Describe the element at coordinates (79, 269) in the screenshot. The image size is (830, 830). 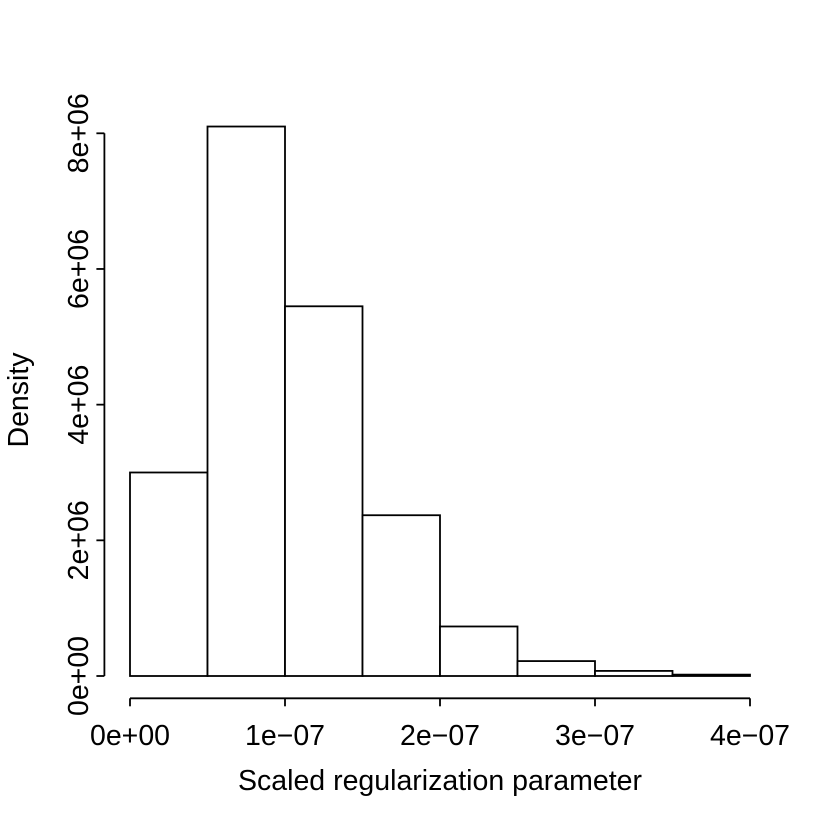
I see `y-tick-label: 6e+06` at that location.